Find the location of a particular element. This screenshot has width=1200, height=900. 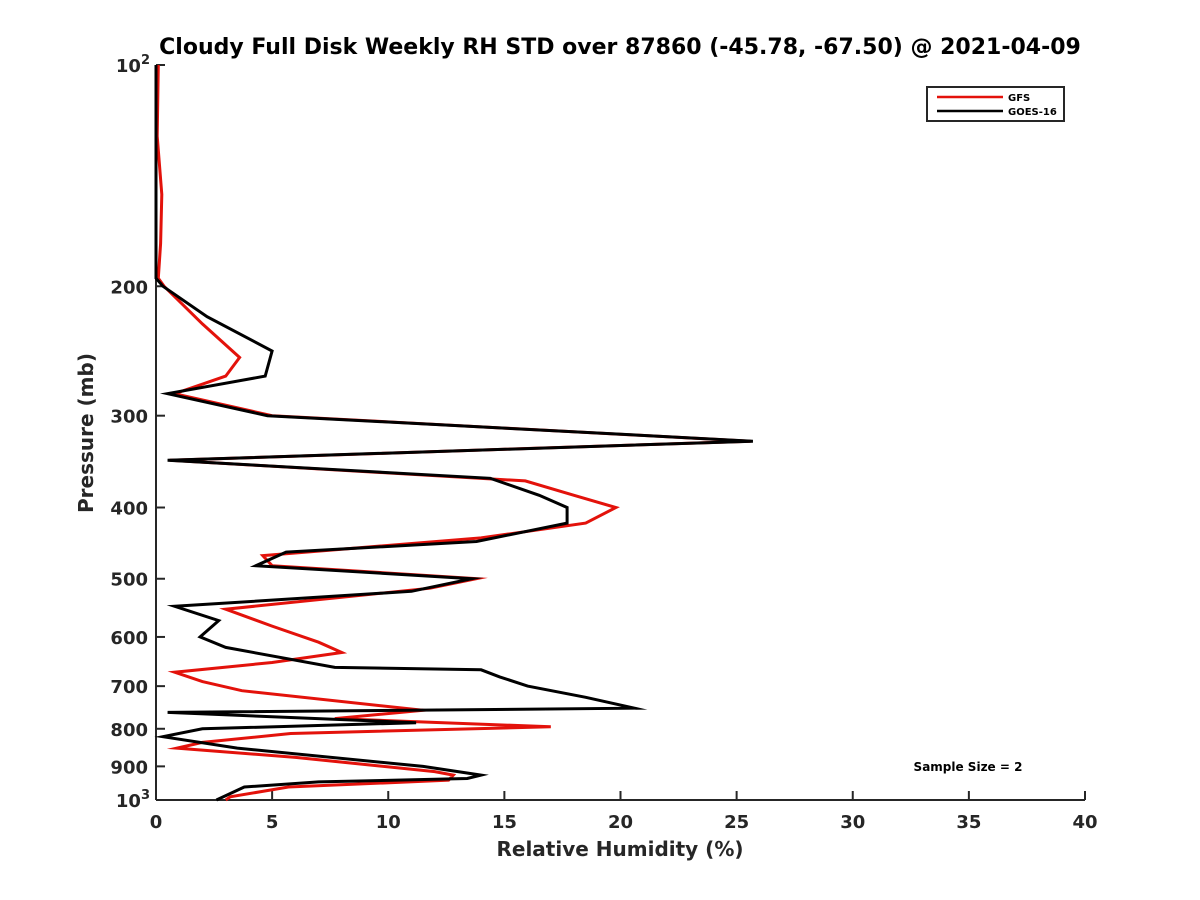

y-tick-label: 900 is located at coordinates (129, 767).